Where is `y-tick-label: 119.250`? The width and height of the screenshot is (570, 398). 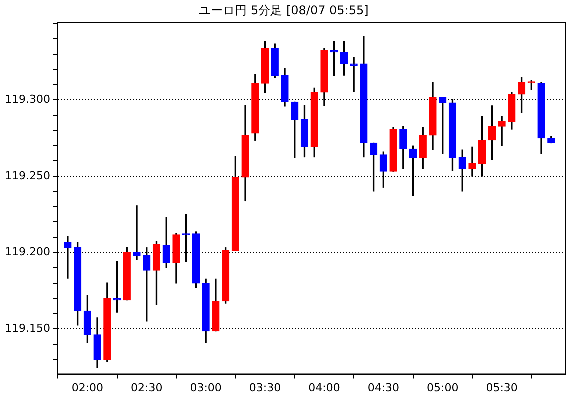 y-tick-label: 119.250 is located at coordinates (27, 175).